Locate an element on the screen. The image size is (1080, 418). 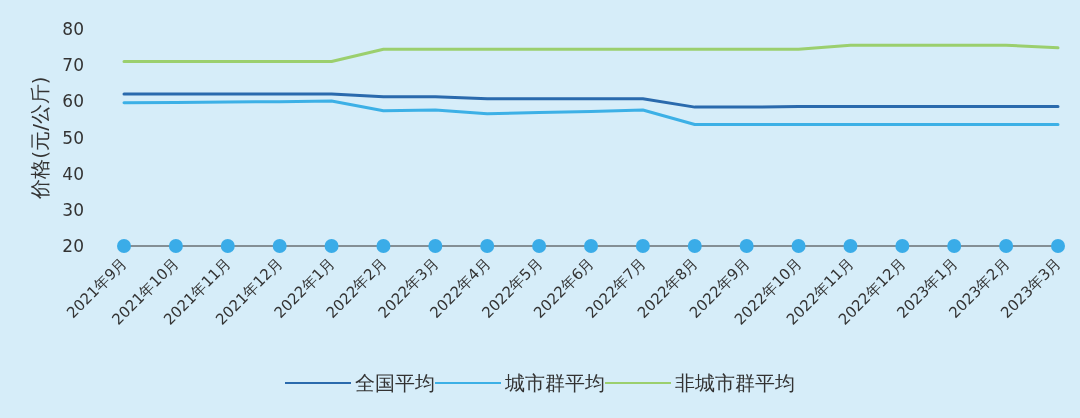
y-tick-label: 20 is located at coordinates (73, 246).